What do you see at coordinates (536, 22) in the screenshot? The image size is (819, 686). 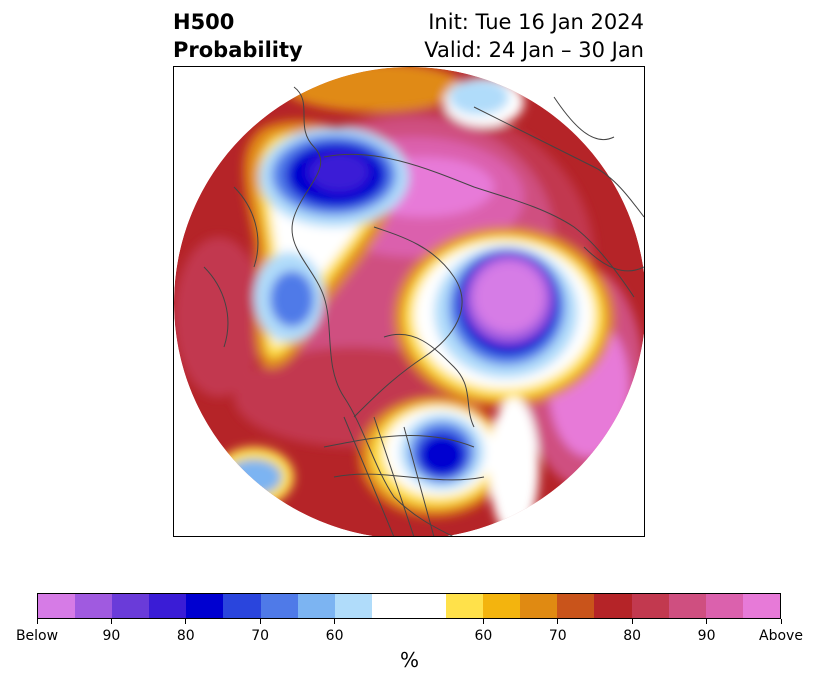 I see `init-date: Init: Tue 16 Jan 2024` at bounding box center [536, 22].